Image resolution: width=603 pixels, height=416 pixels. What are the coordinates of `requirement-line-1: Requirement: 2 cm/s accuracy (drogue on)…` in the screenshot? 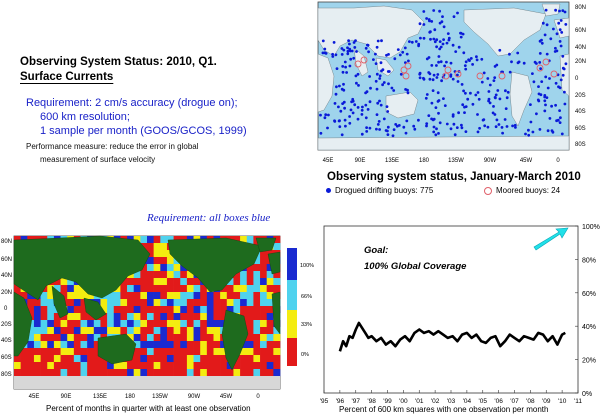 It's located at (132, 103).